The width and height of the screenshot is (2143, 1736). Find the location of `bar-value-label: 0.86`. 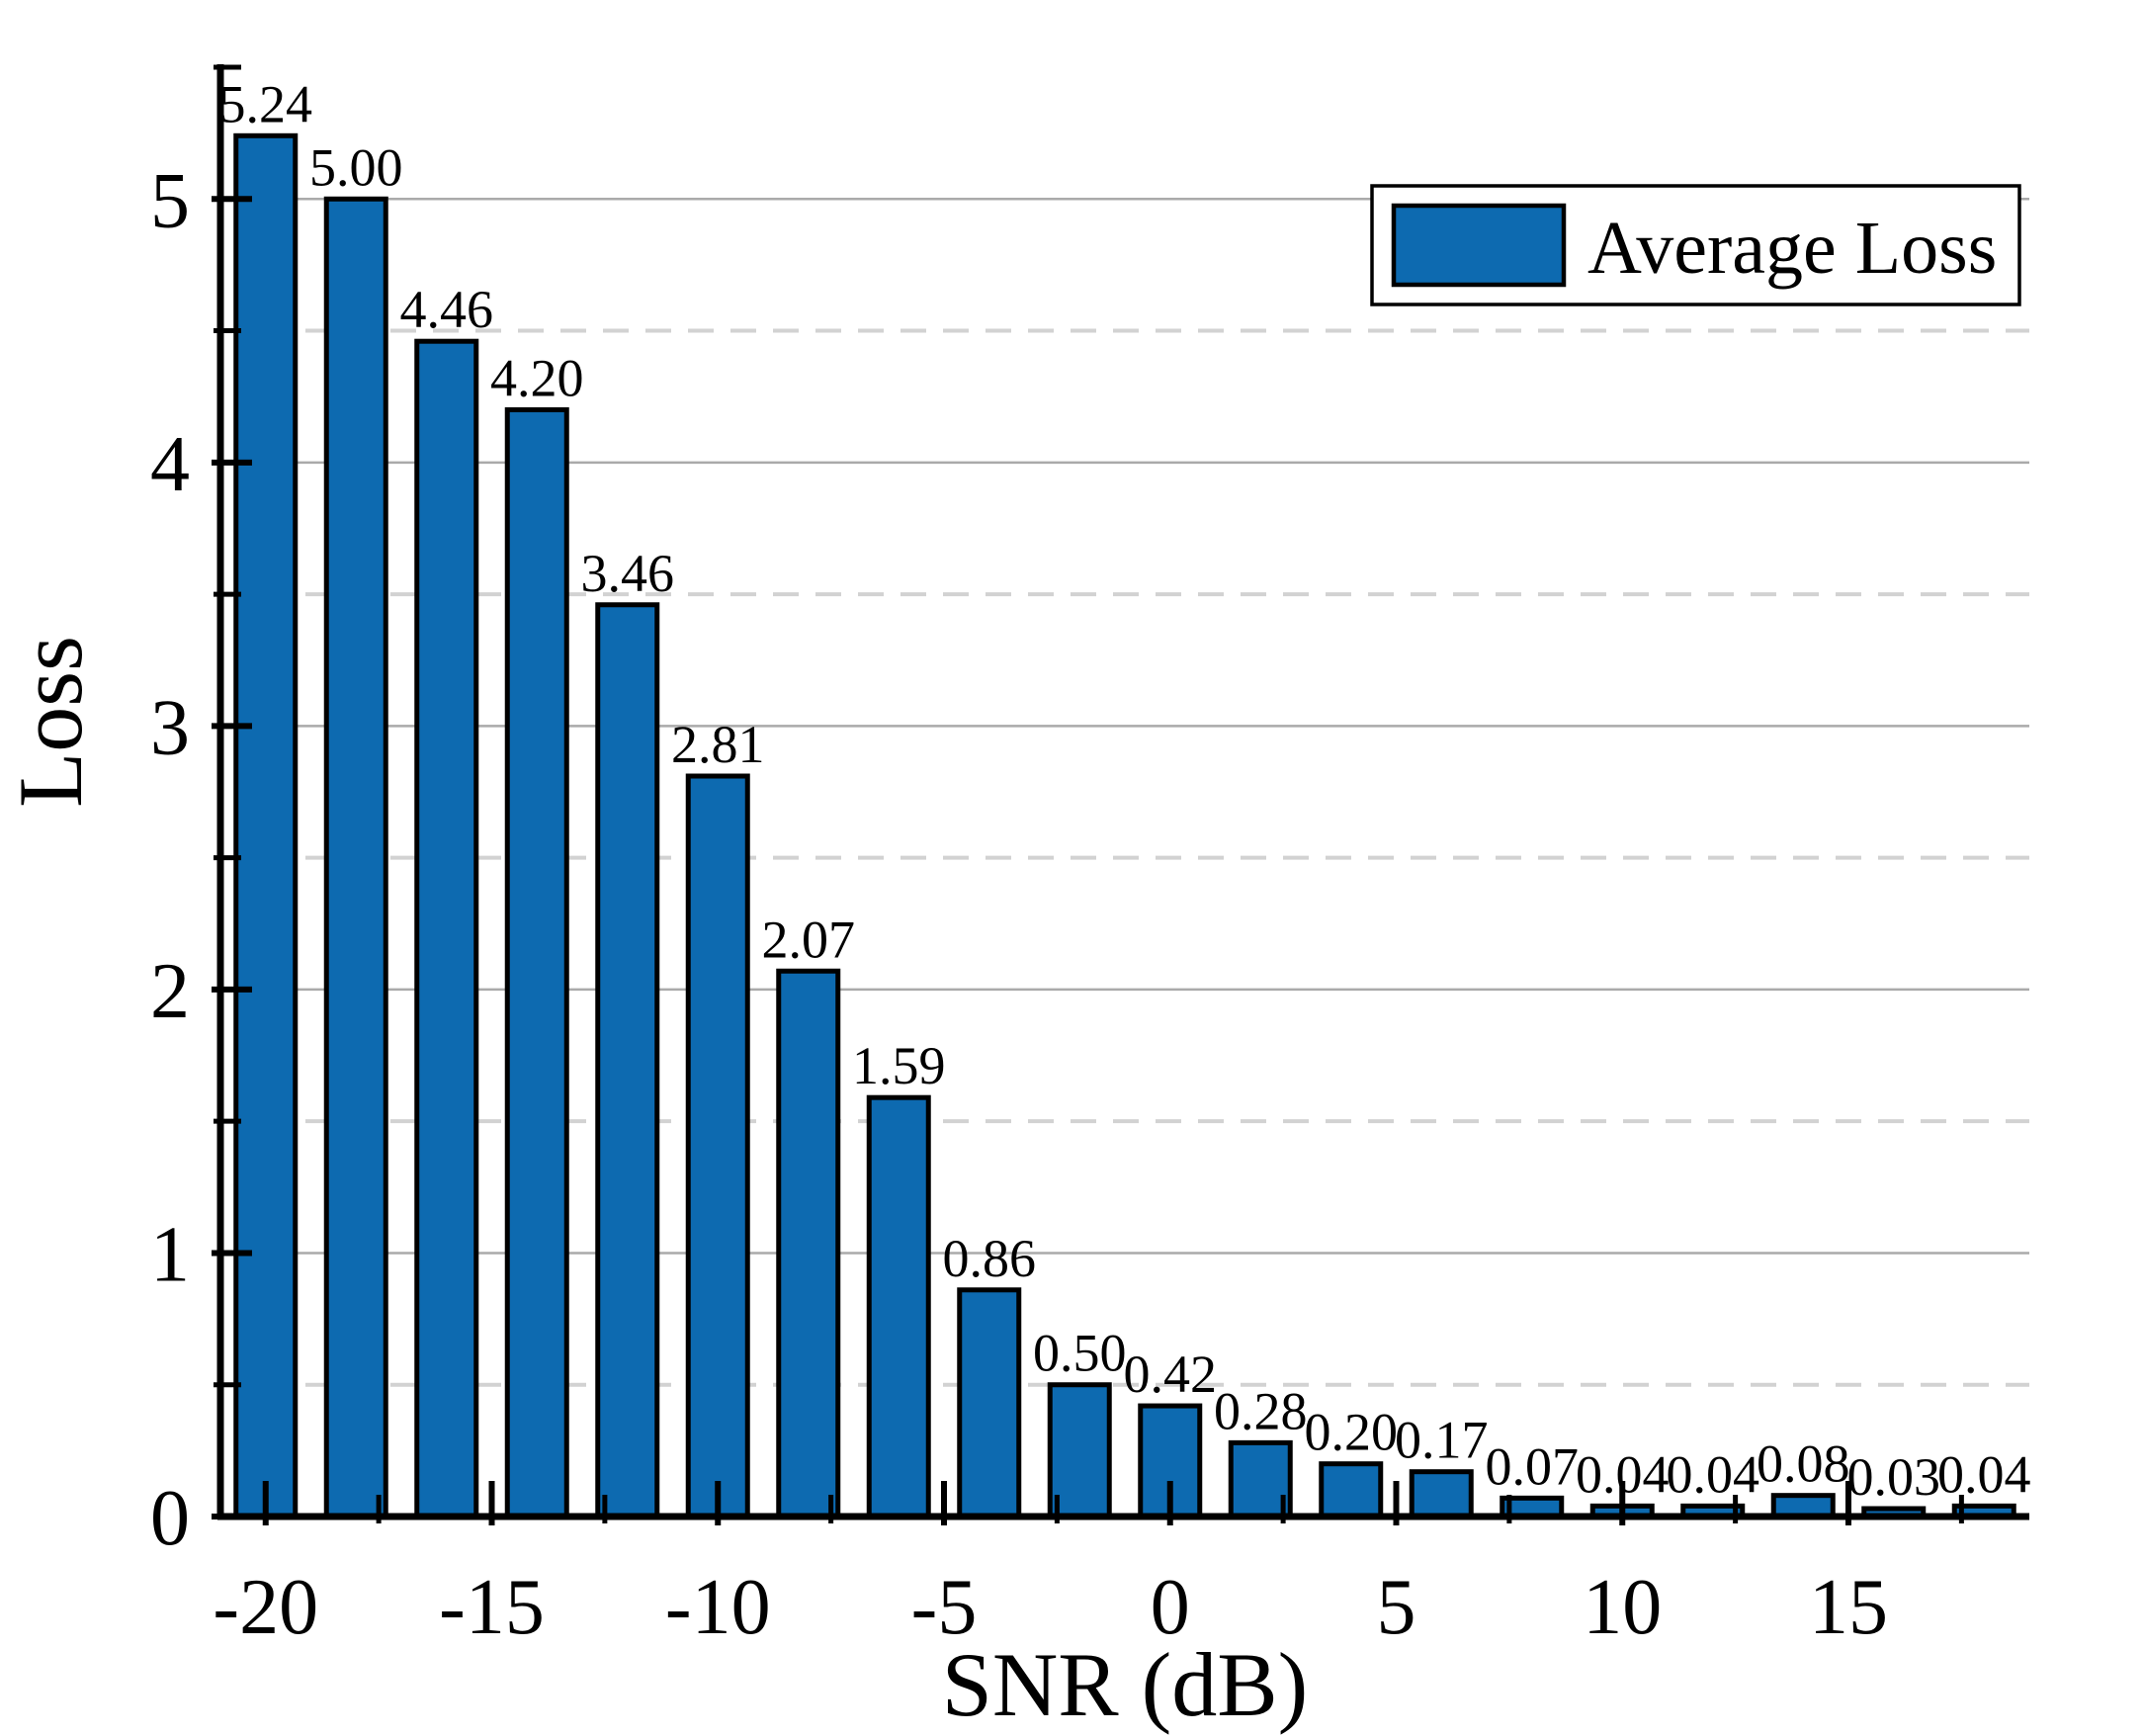

bar-value-label: 0.86 is located at coordinates (990, 1258).